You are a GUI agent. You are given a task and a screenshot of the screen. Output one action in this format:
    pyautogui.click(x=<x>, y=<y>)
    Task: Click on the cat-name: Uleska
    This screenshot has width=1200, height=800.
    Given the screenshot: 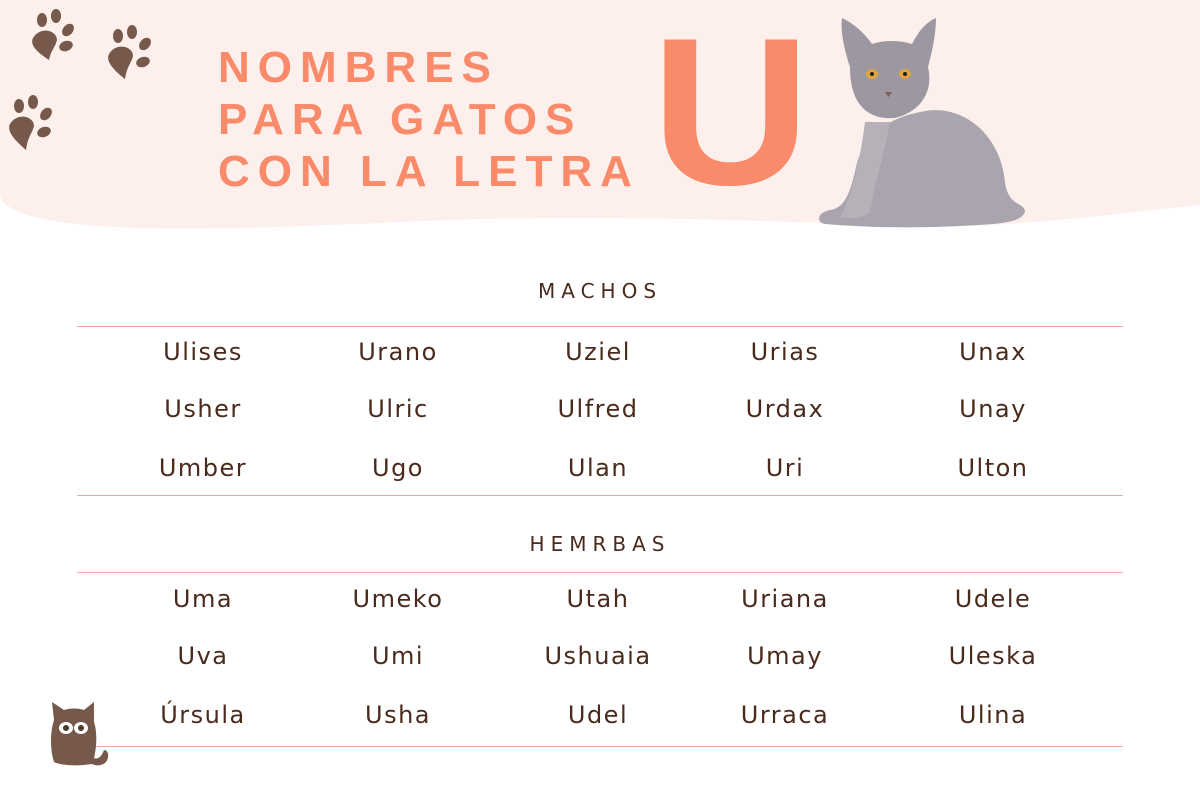 What is the action you would take?
    pyautogui.click(x=993, y=656)
    